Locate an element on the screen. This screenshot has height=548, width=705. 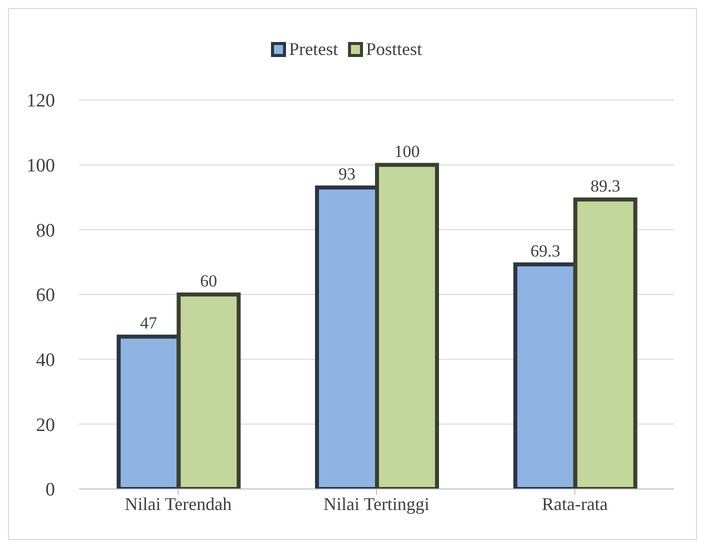
y-tick-label: 0 is located at coordinates (50, 490).